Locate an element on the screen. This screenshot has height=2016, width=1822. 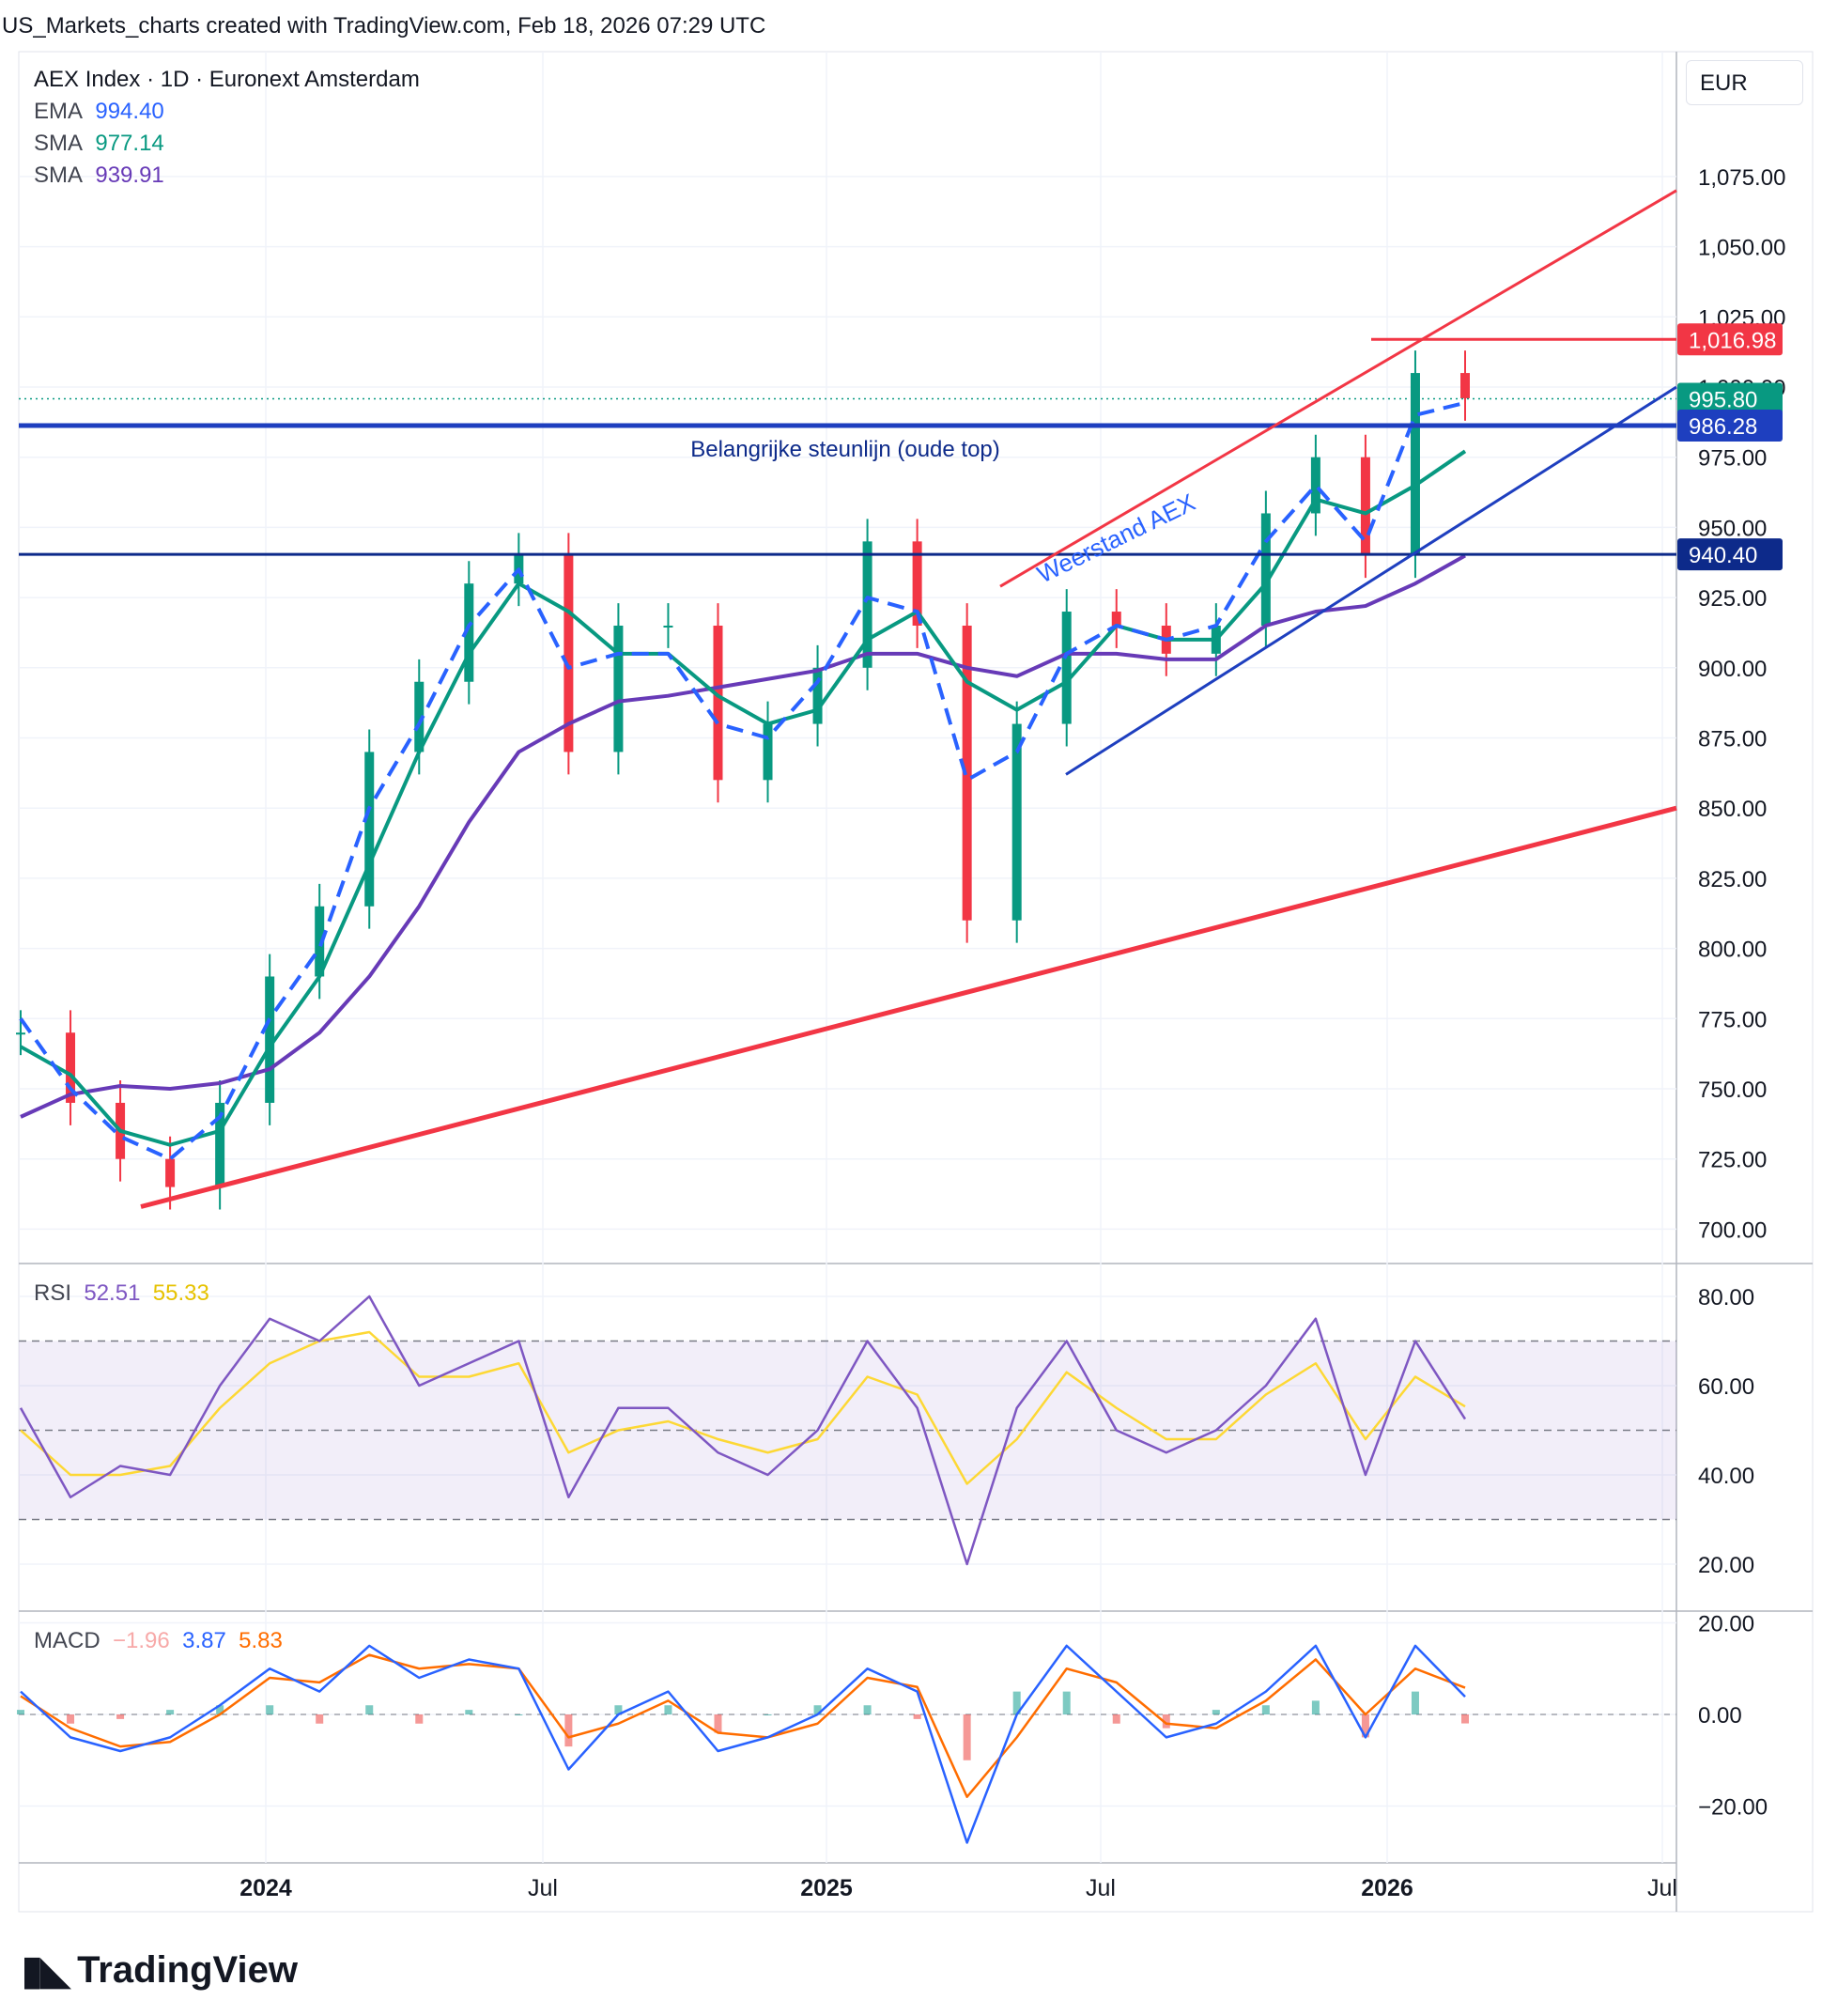
legend-sma2: SMA 939.91 is located at coordinates (227, 176).